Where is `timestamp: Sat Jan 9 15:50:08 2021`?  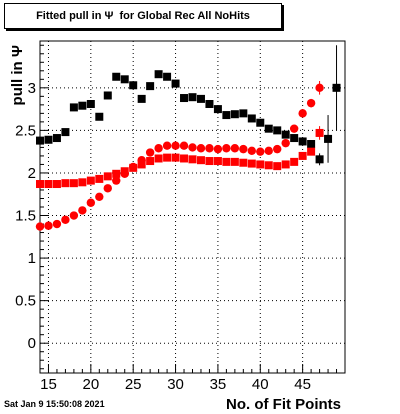
timestamp: Sat Jan 9 15:50:08 2021 is located at coordinates (54, 404).